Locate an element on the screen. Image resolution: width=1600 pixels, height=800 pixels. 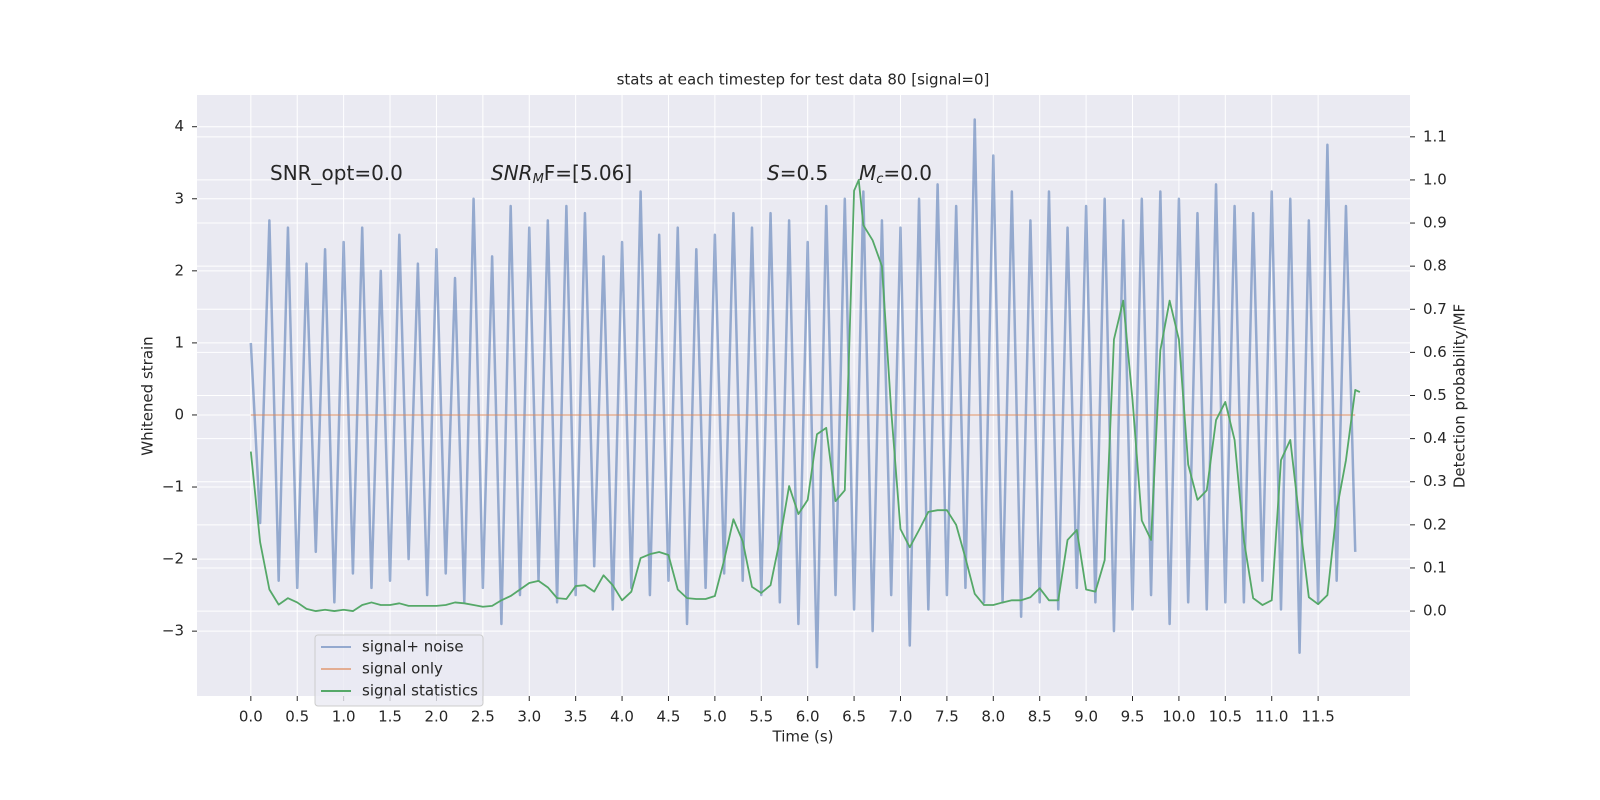
y2-tick-label: 0.9 is located at coordinates (1435, 223).